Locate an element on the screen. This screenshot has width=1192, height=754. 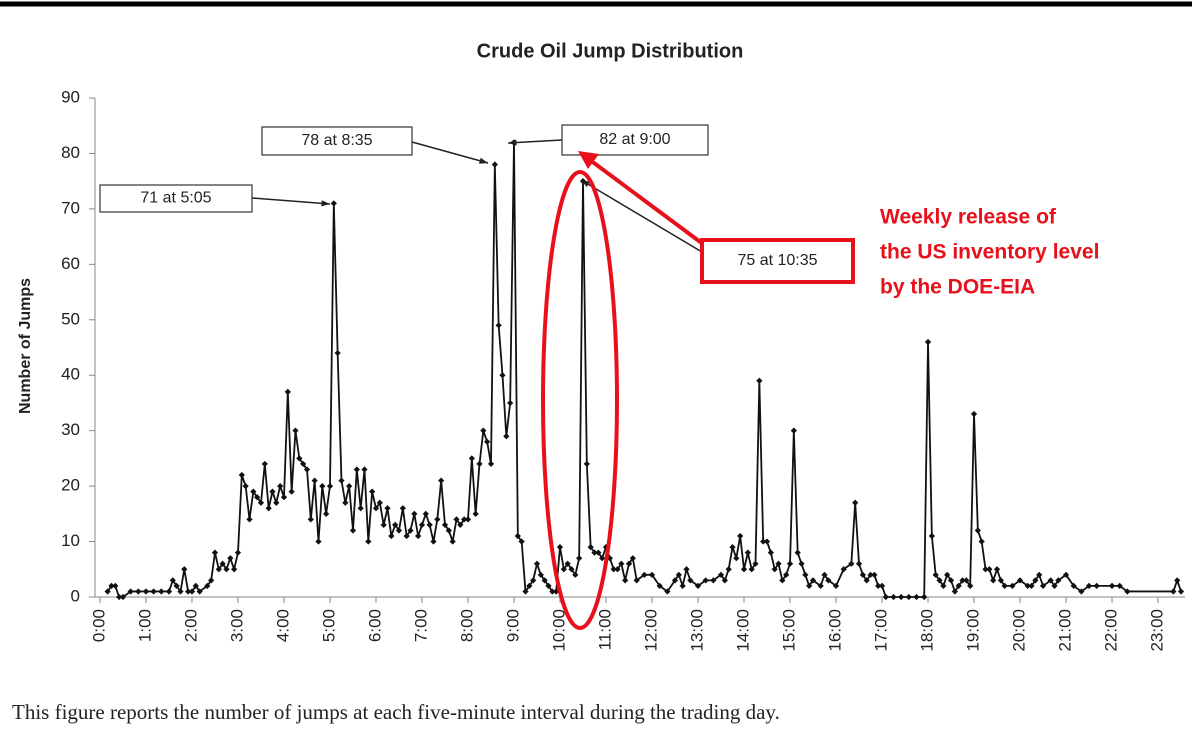
highlight-arrow-head is located at coordinates (588, 160).